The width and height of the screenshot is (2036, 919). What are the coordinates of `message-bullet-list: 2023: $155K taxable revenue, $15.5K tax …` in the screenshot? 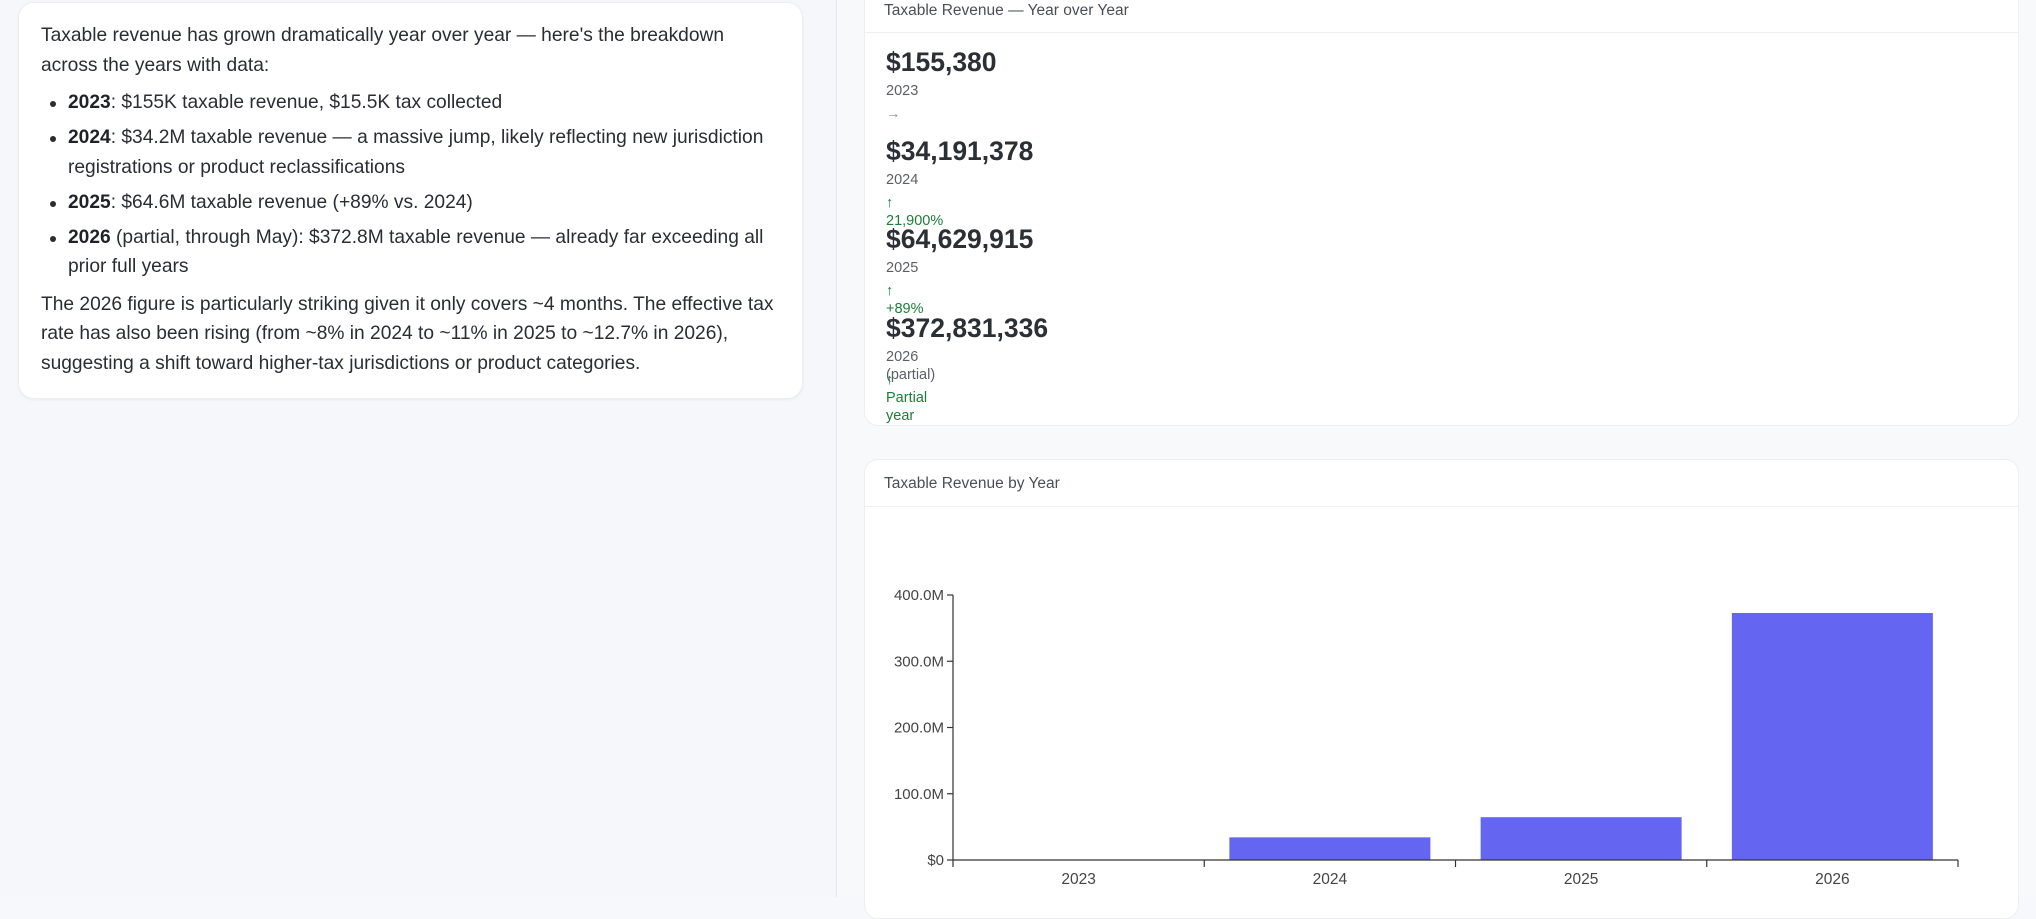 It's located at (410, 185).